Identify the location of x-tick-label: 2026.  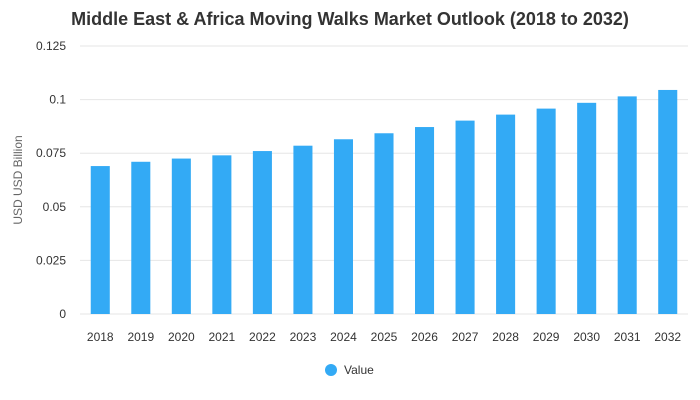
(424, 337).